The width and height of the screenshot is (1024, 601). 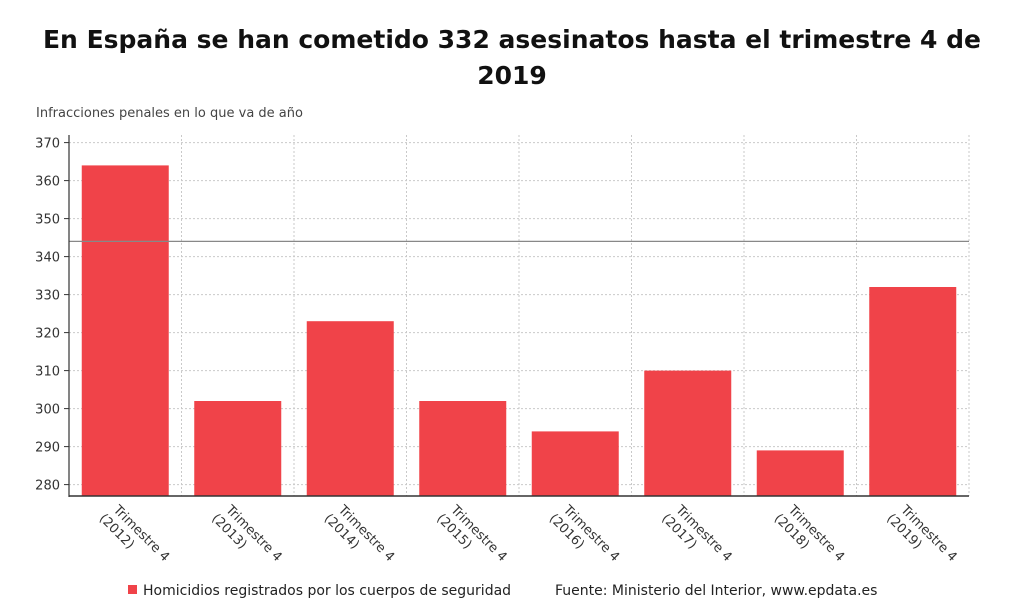 I want to click on y-tick-label: 300, so click(x=47, y=410).